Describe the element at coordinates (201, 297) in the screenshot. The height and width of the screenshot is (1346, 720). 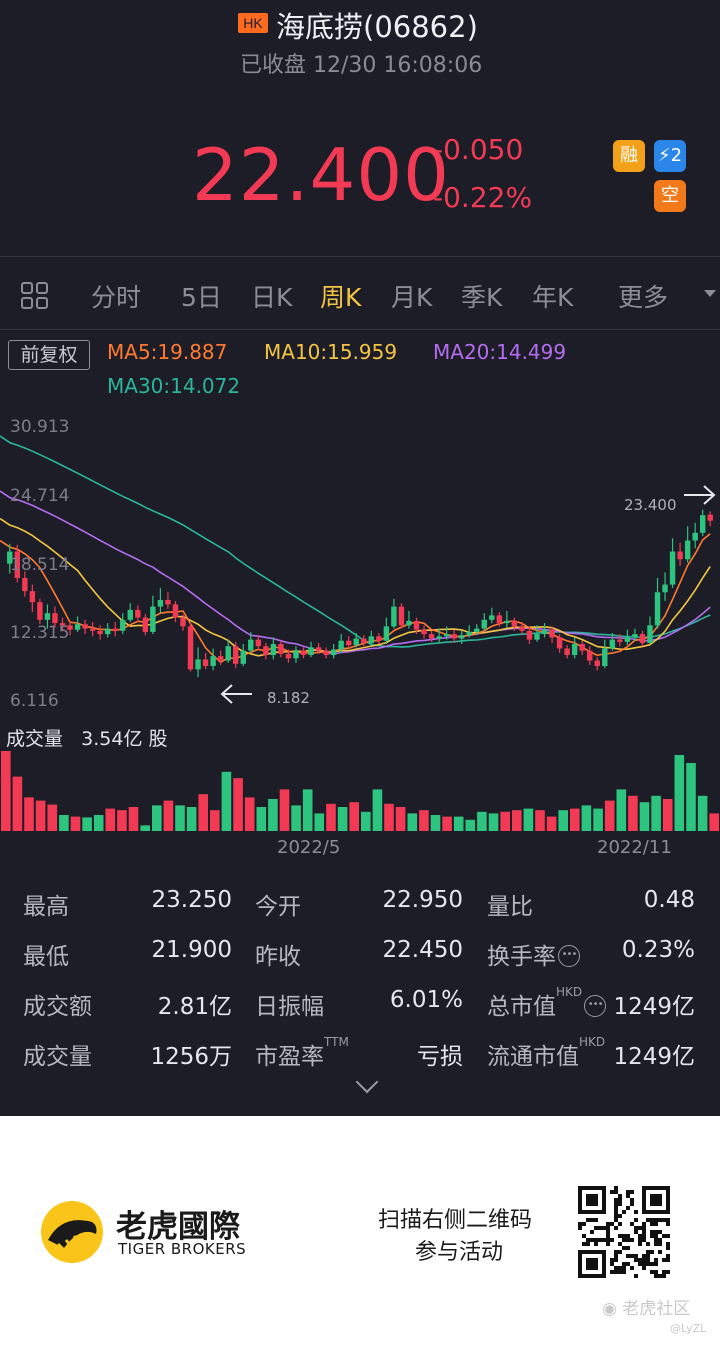
I see `tab-5day: 5日` at that location.